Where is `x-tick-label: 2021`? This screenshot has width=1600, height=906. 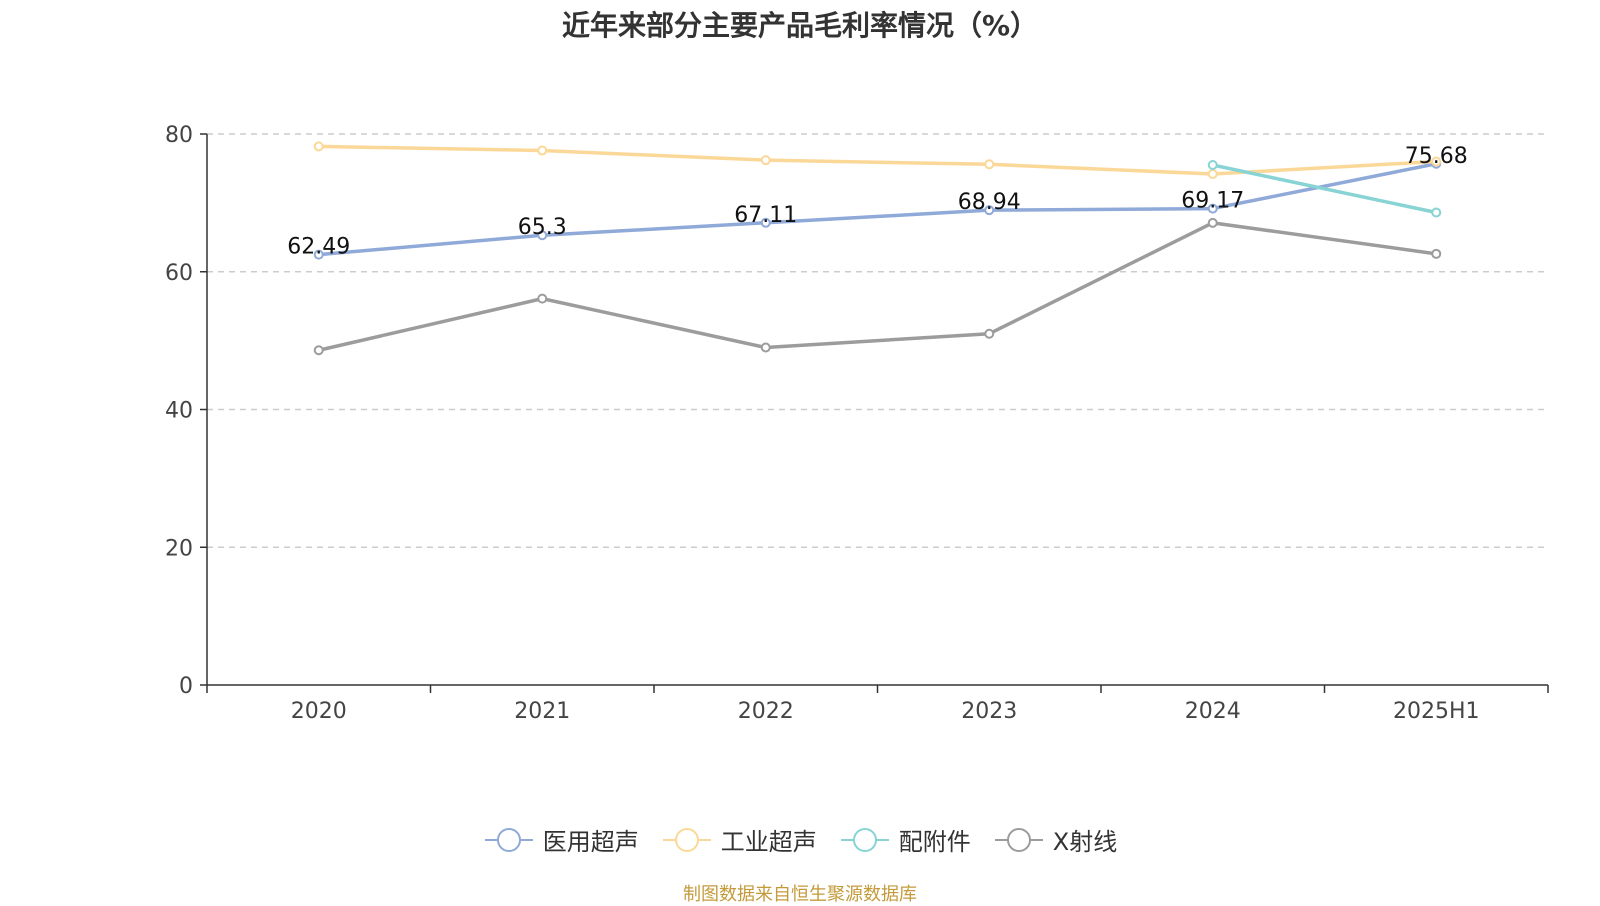
x-tick-label: 2021 is located at coordinates (542, 711).